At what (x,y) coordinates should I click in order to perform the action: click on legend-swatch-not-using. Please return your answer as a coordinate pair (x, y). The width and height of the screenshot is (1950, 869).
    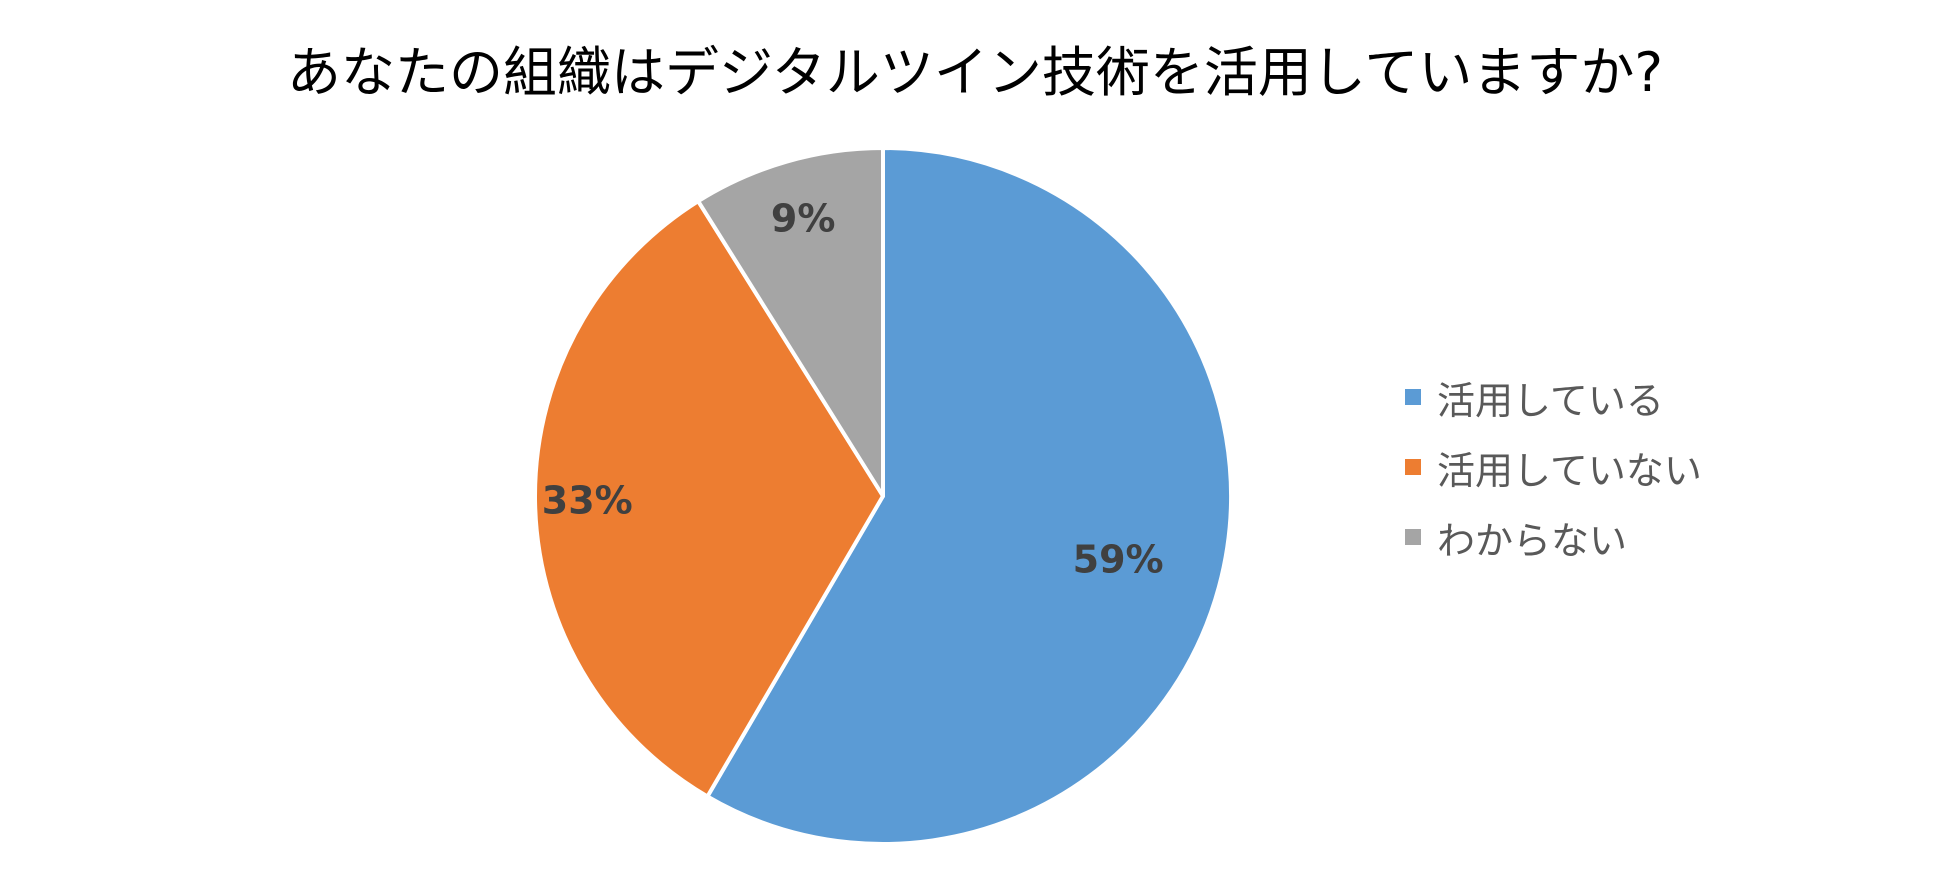
    Looking at the image, I should click on (1413, 467).